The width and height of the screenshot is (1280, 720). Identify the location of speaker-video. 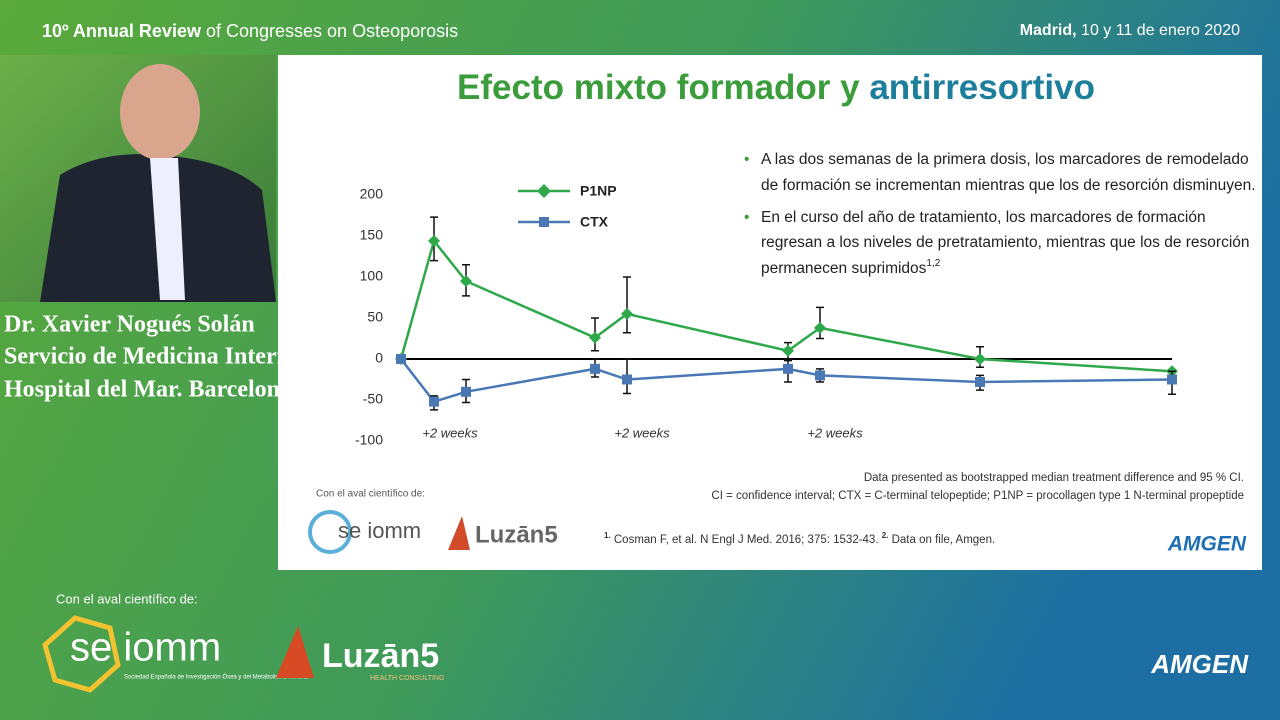
(138, 178).